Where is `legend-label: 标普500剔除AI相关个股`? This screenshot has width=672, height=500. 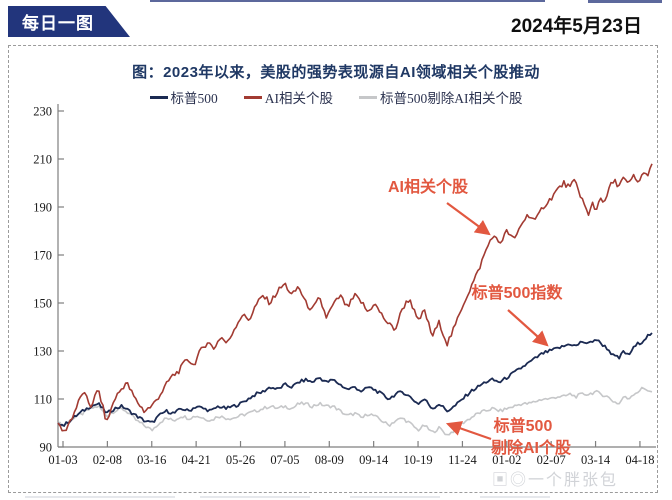
legend-label: 标普500剔除AI相关个股 is located at coordinates (451, 98).